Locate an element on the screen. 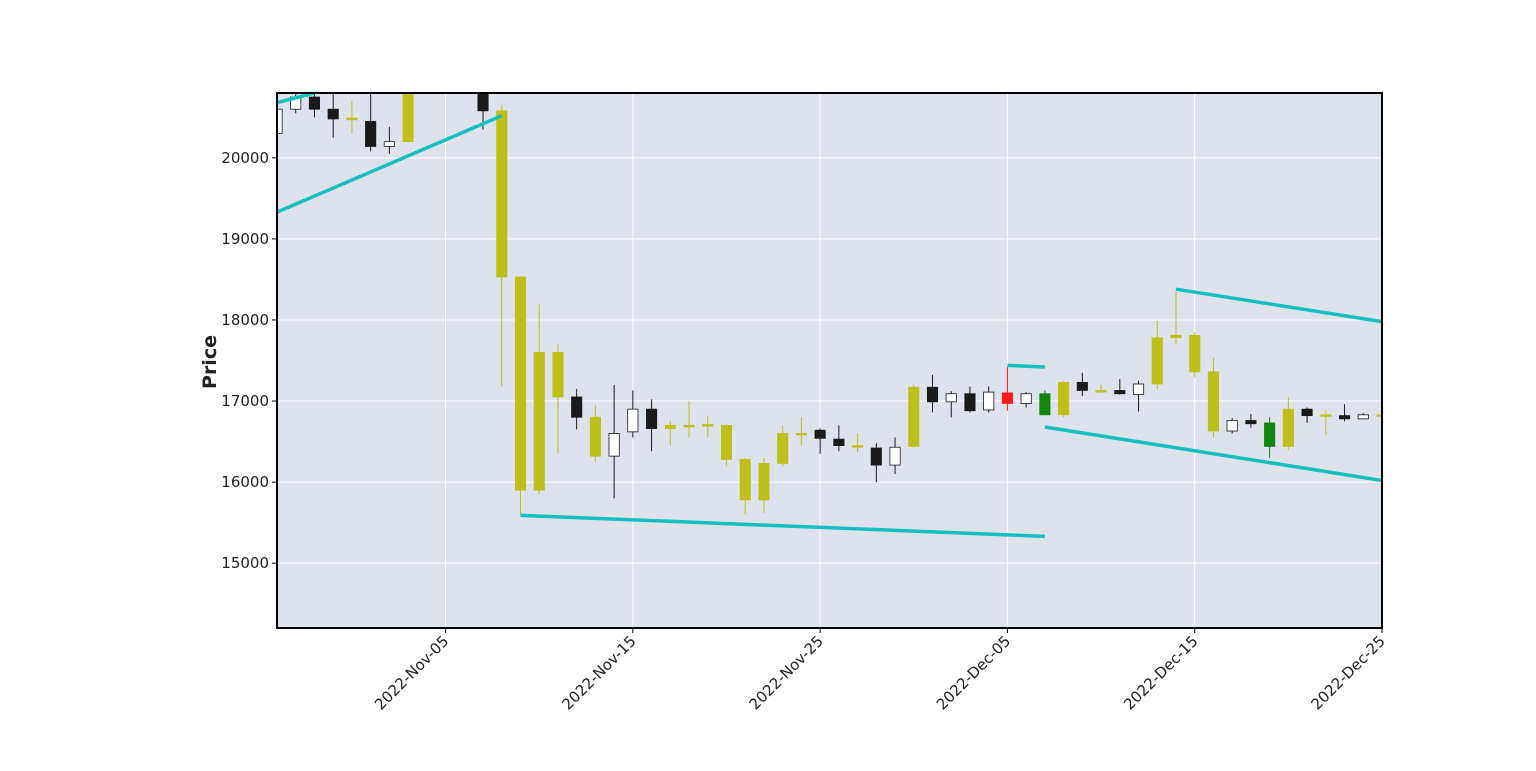 The image size is (1536, 771). y-tick-label: 19000 is located at coordinates (245, 239).